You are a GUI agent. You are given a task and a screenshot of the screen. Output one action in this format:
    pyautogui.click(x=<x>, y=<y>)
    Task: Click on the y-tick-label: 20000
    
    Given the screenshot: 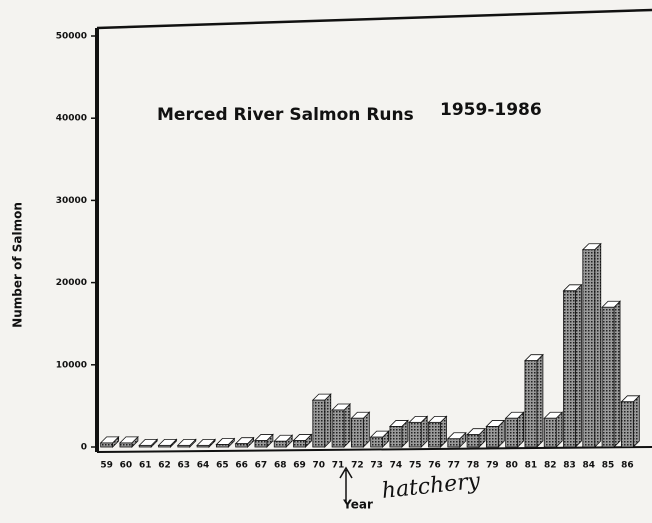 What is the action you would take?
    pyautogui.click(x=71, y=283)
    